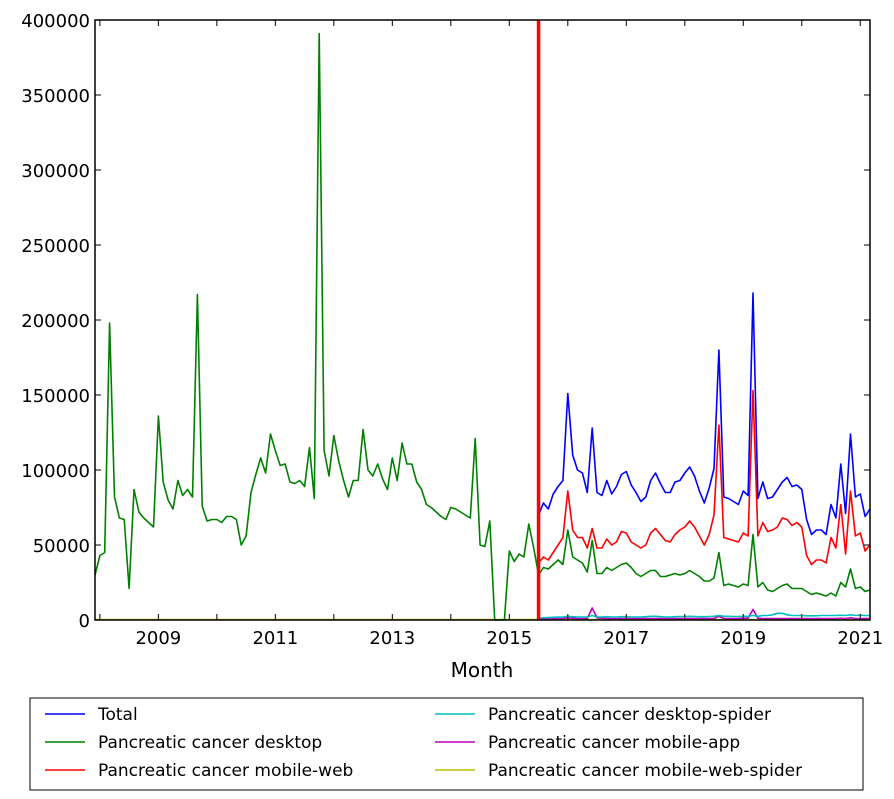  What do you see at coordinates (55, 21) in the screenshot?
I see `y-tick-label: 400000` at bounding box center [55, 21].